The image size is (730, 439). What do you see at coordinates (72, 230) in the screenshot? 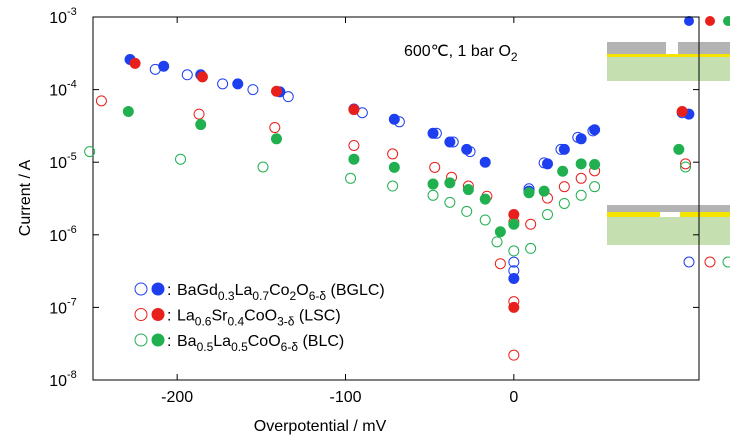
I see `tick-exponent: -6` at bounding box center [72, 230].